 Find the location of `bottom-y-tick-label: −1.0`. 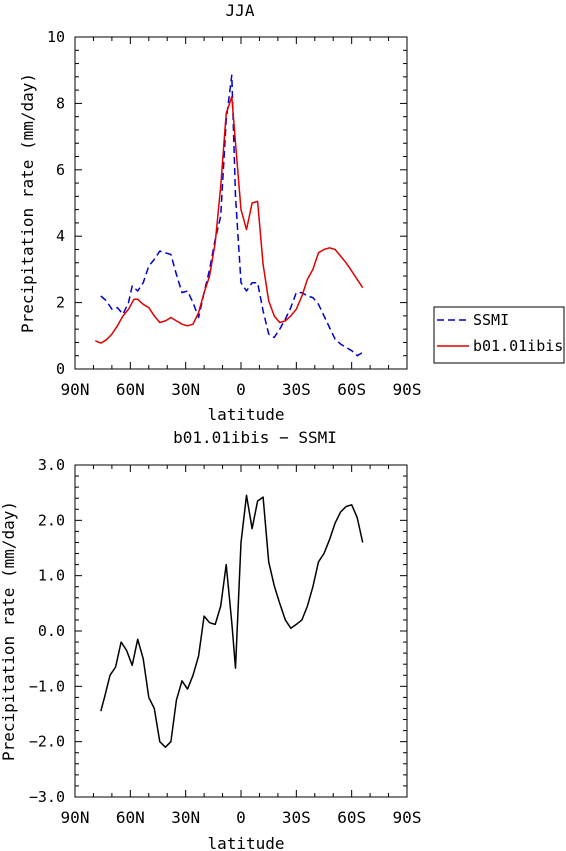

bottom-y-tick-label: −1.0 is located at coordinates (47, 686).